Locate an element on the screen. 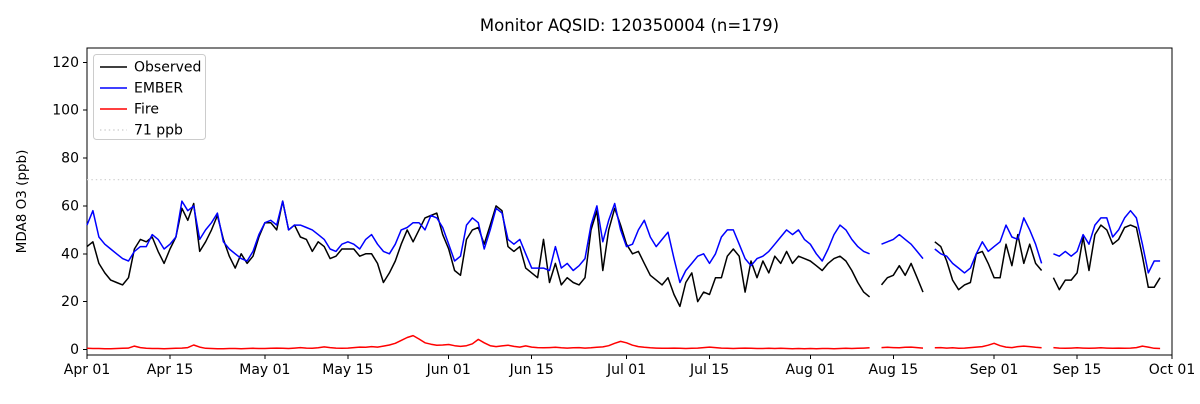 The height and width of the screenshot is (404, 1200). x-tick-label: Aug 15 is located at coordinates (894, 370).